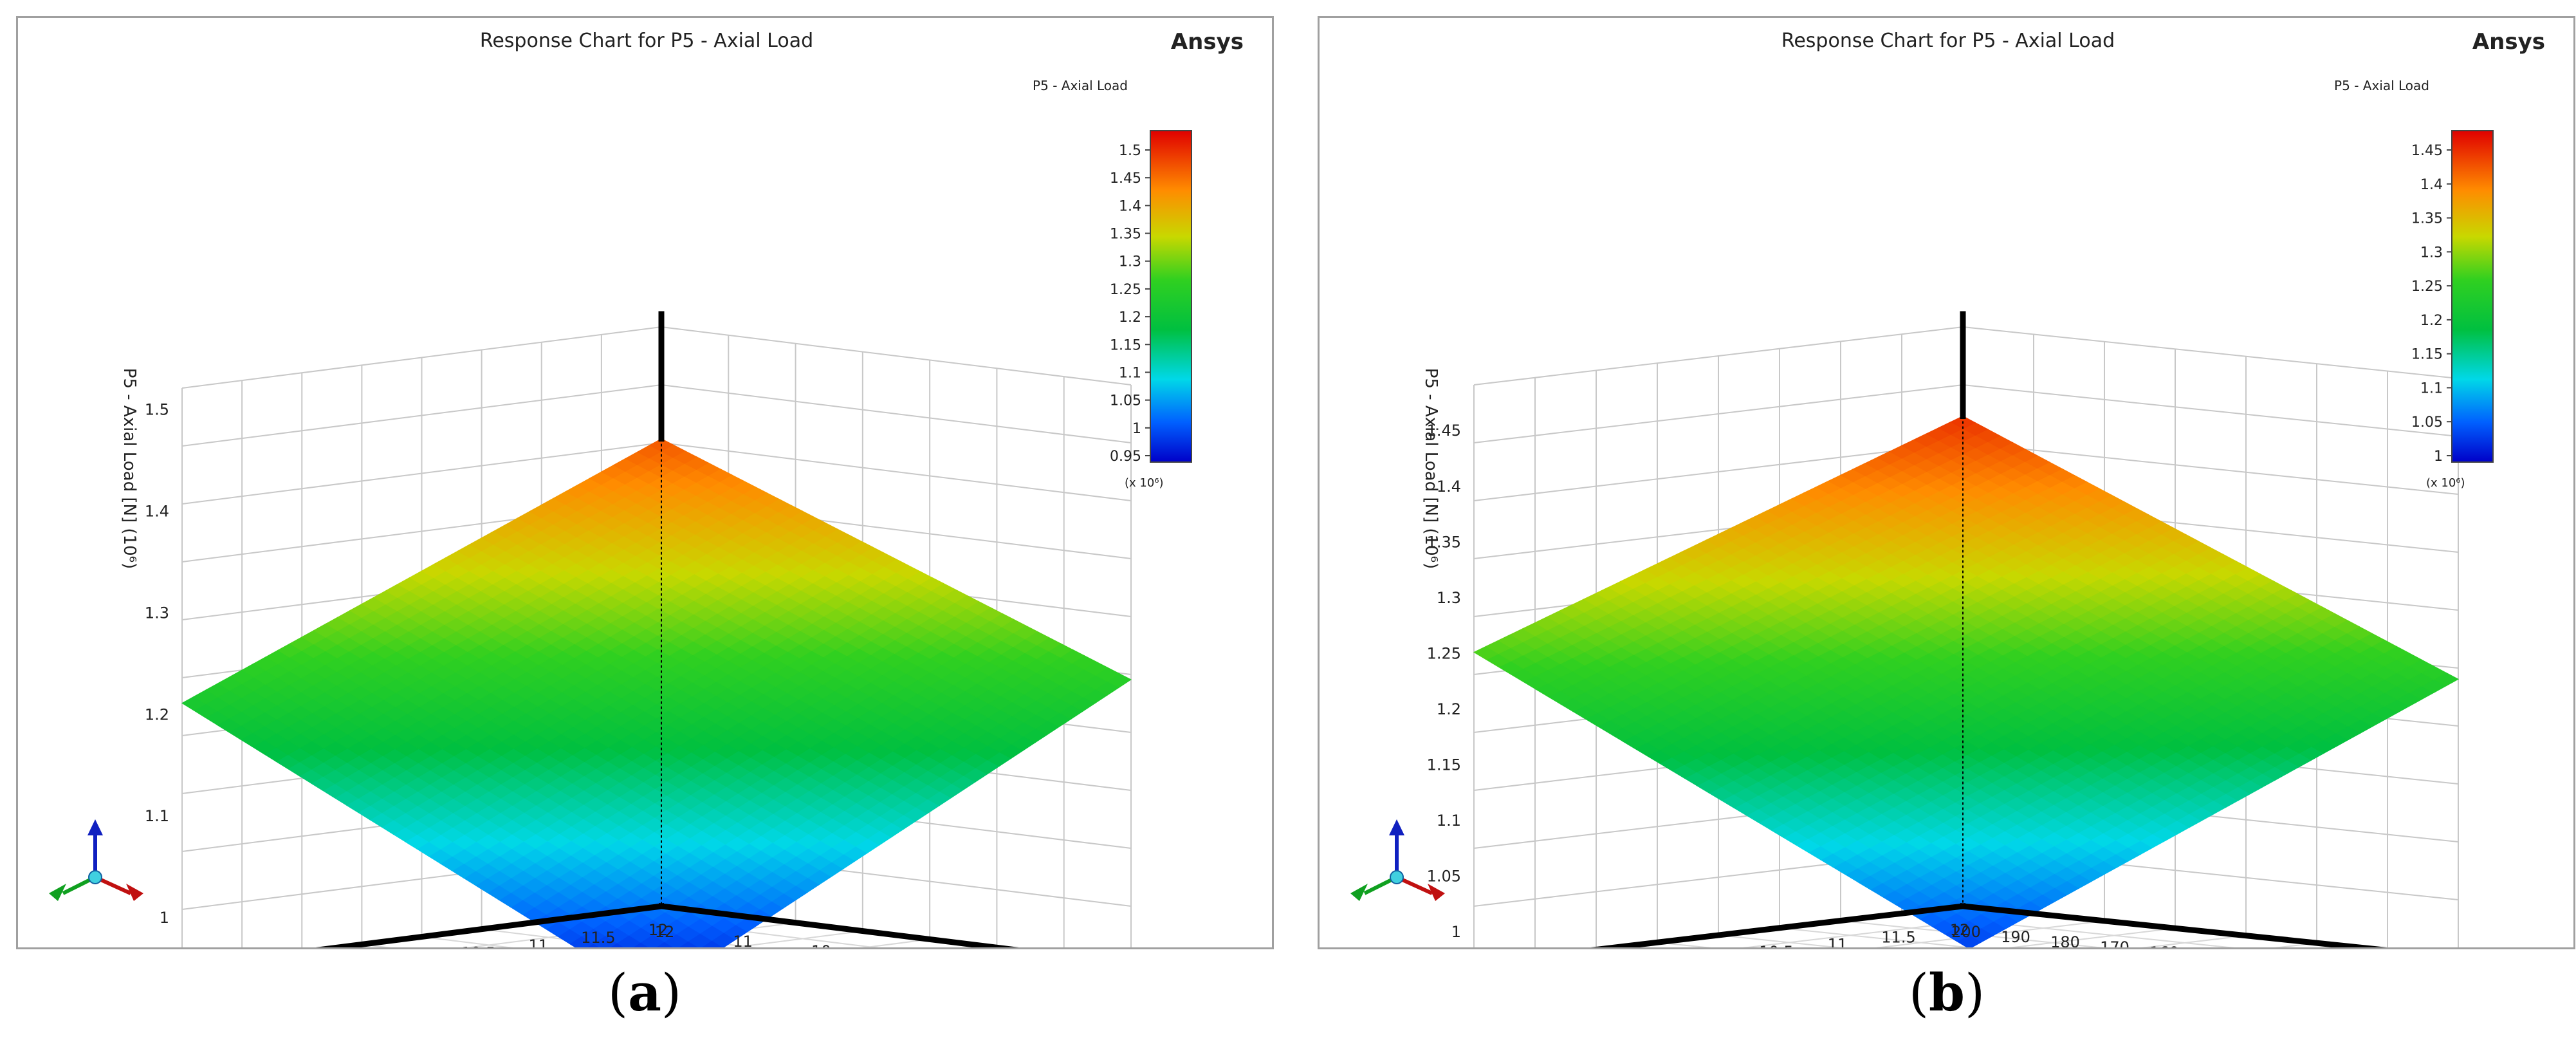 Image resolution: width=2576 pixels, height=1051 pixels. Describe the element at coordinates (1948, 41) in the screenshot. I see `chart-title-b: Response Chart for P5 - Axial Load` at that location.